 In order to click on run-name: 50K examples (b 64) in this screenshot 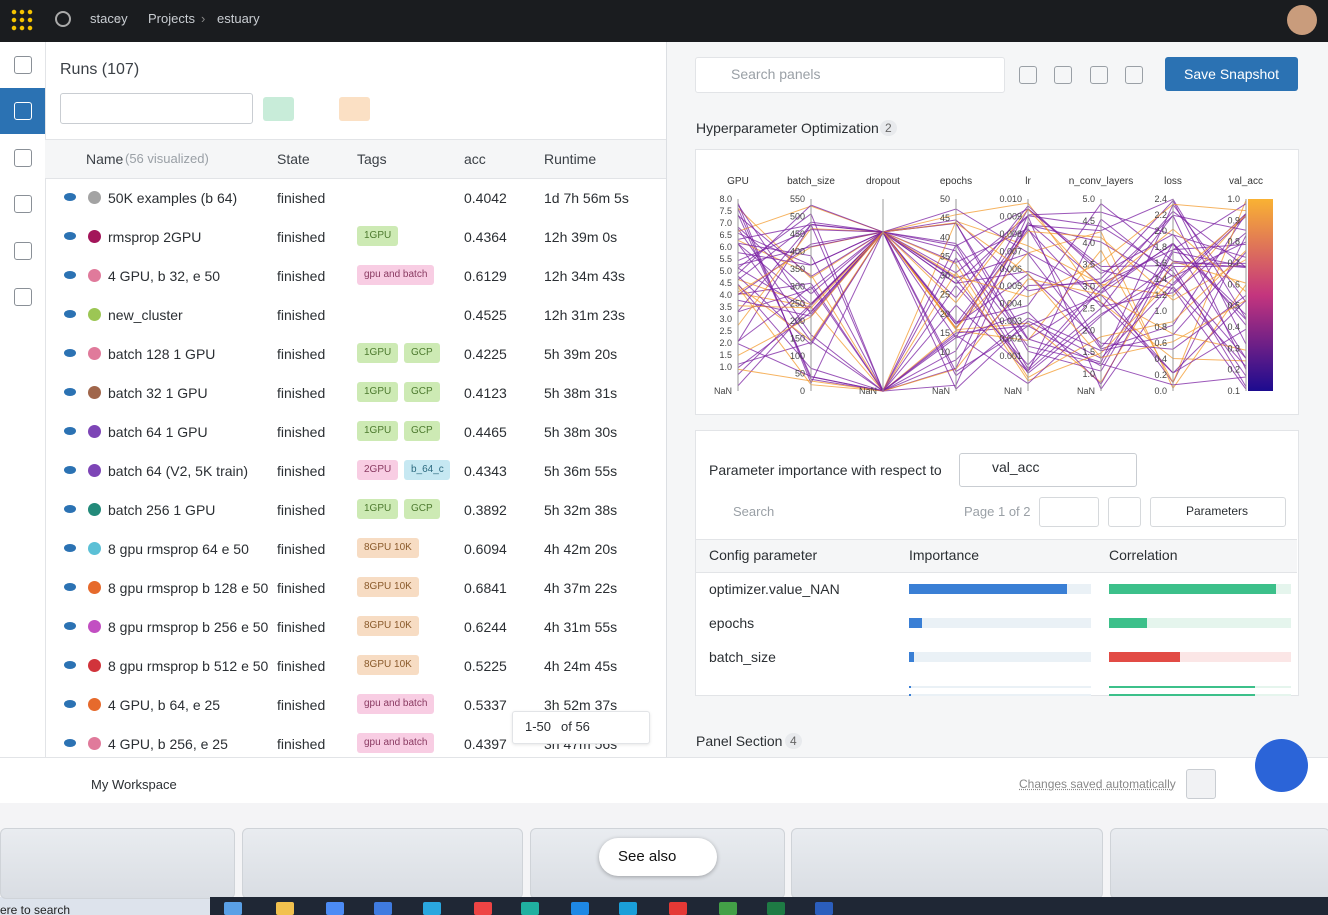, I will do `click(173, 198)`.